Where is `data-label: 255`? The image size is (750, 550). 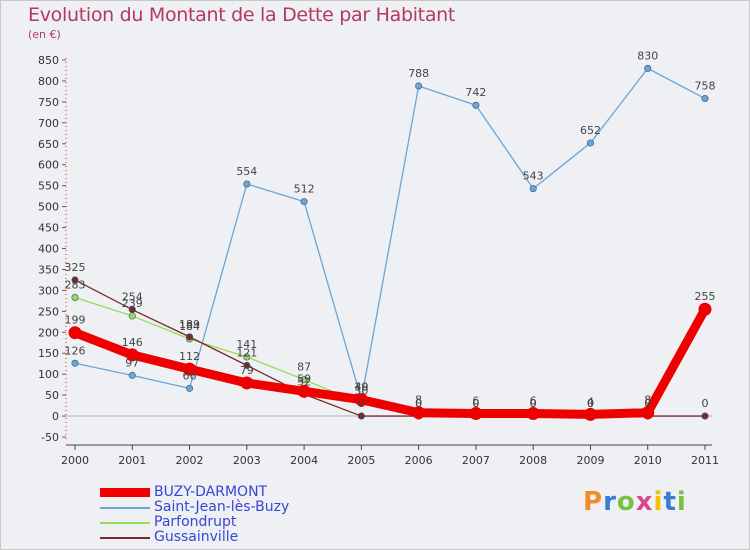
data-label: 255 is located at coordinates (705, 296).